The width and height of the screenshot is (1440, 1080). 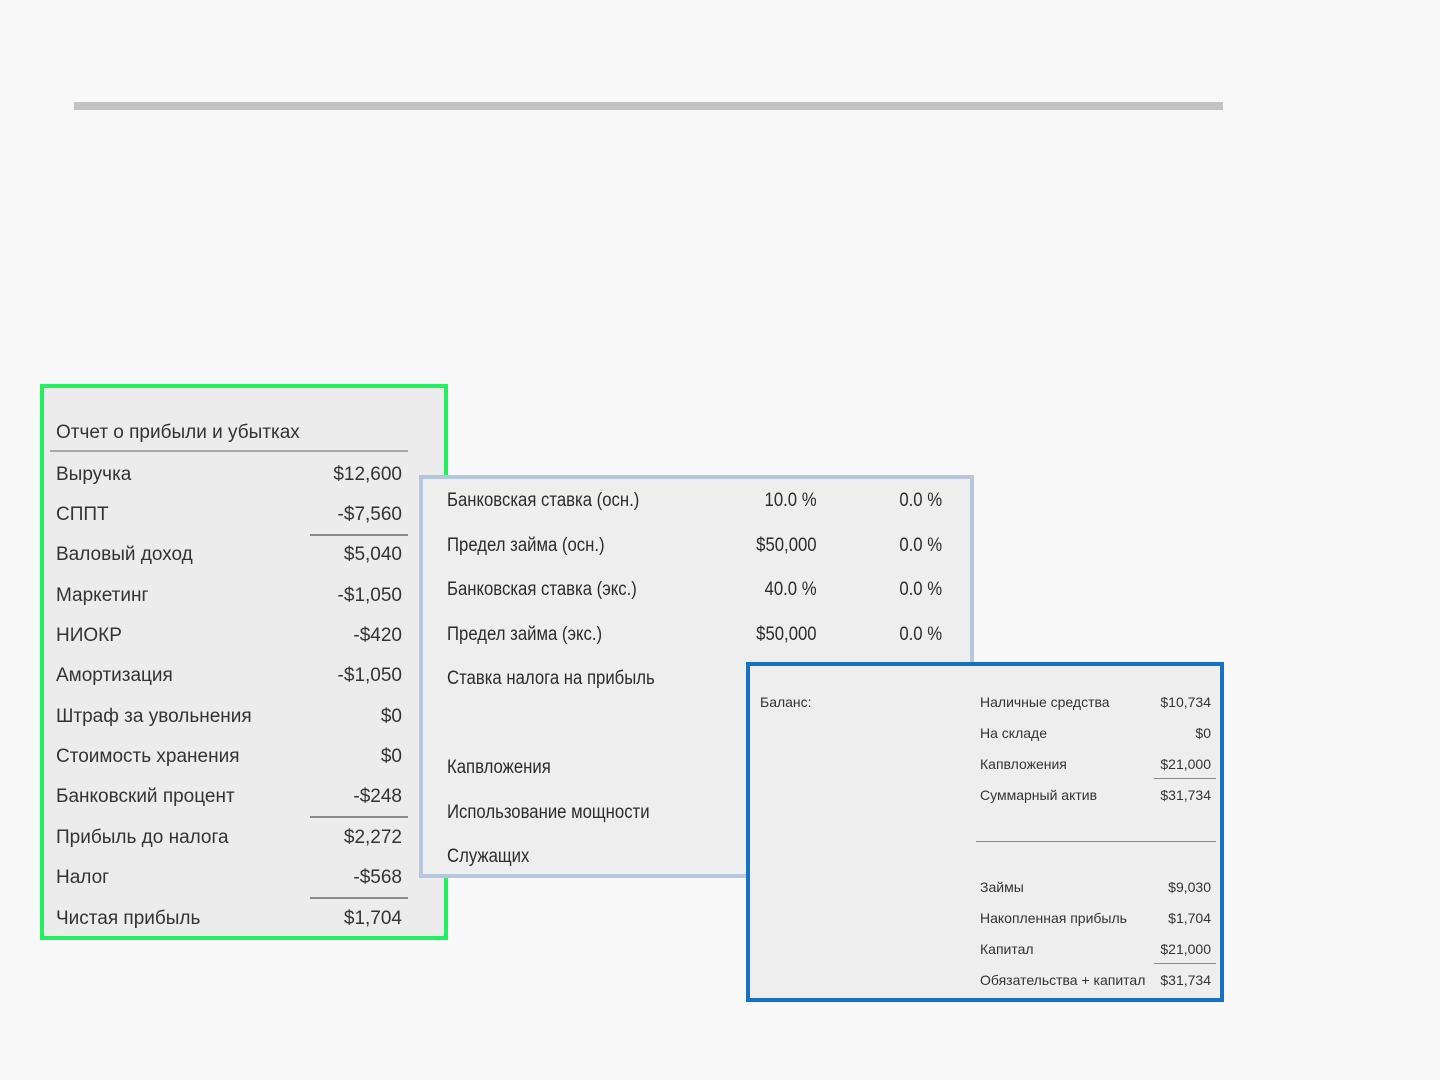 What do you see at coordinates (83, 877) in the screenshot?
I see `row-label: Налог` at bounding box center [83, 877].